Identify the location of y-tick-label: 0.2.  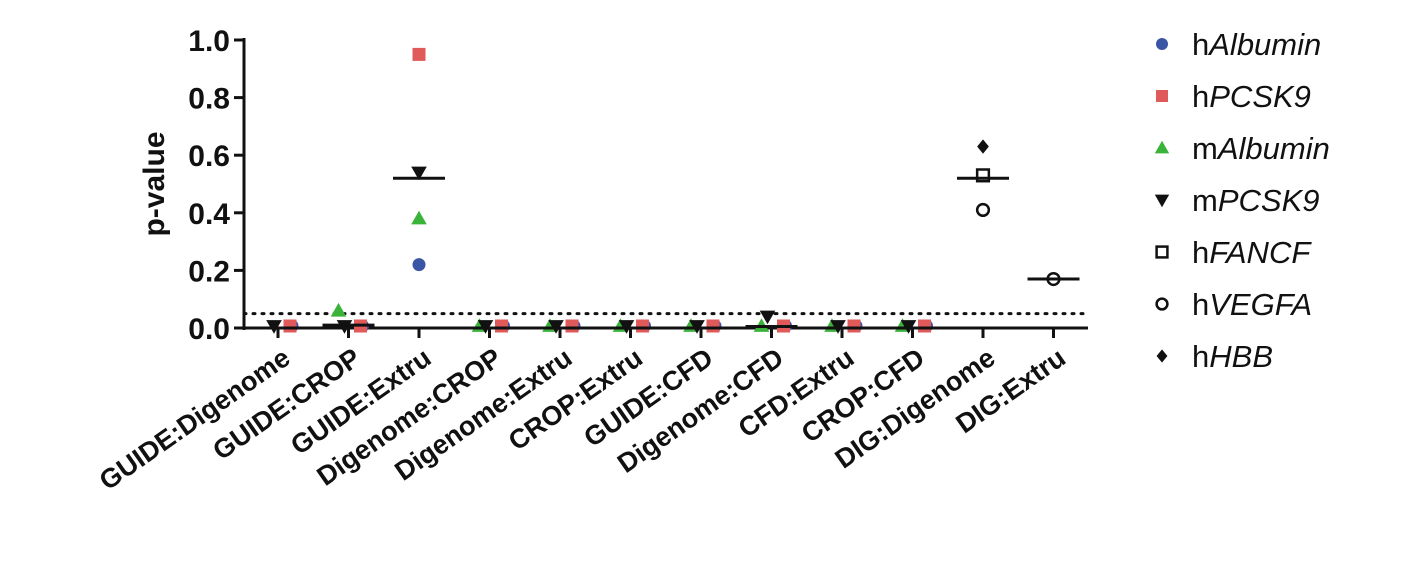
(209, 271).